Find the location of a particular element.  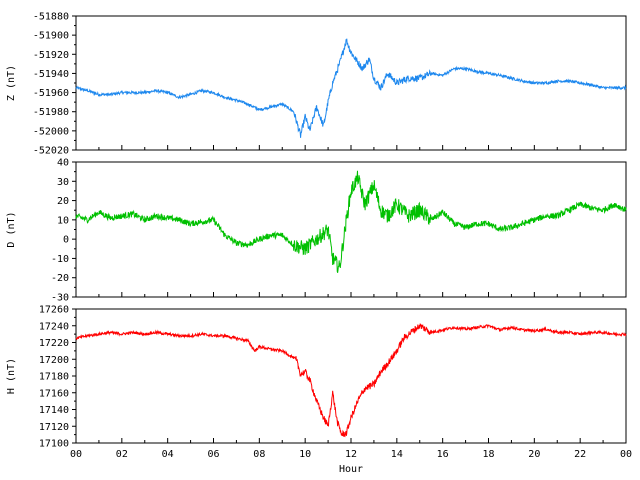

y-tick-label-2-7: 17120 is located at coordinates (54, 427).